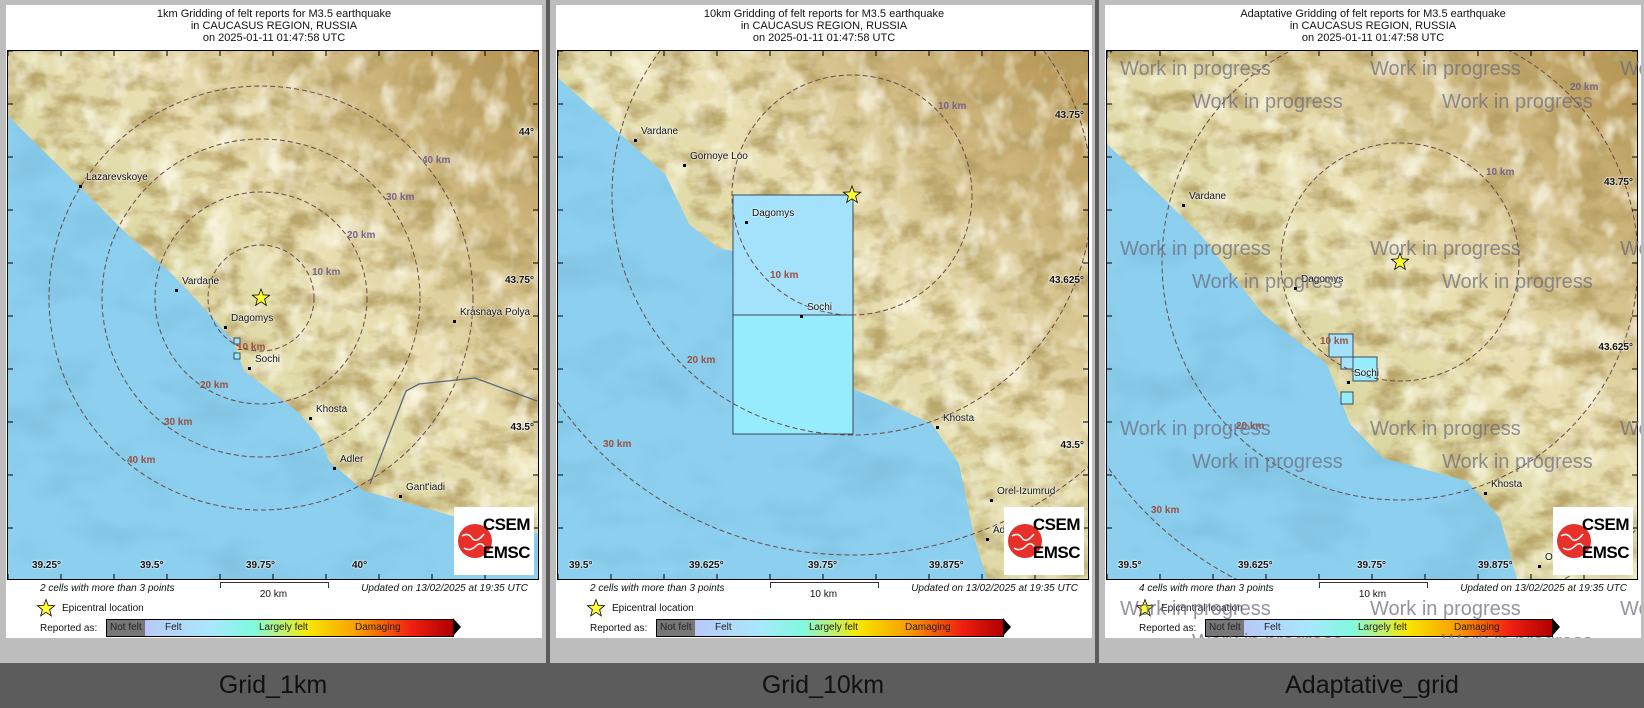 The width and height of the screenshot is (1644, 708). Describe the element at coordinates (701, 360) in the screenshot. I see `ring-distance-label: 20 km` at that location.